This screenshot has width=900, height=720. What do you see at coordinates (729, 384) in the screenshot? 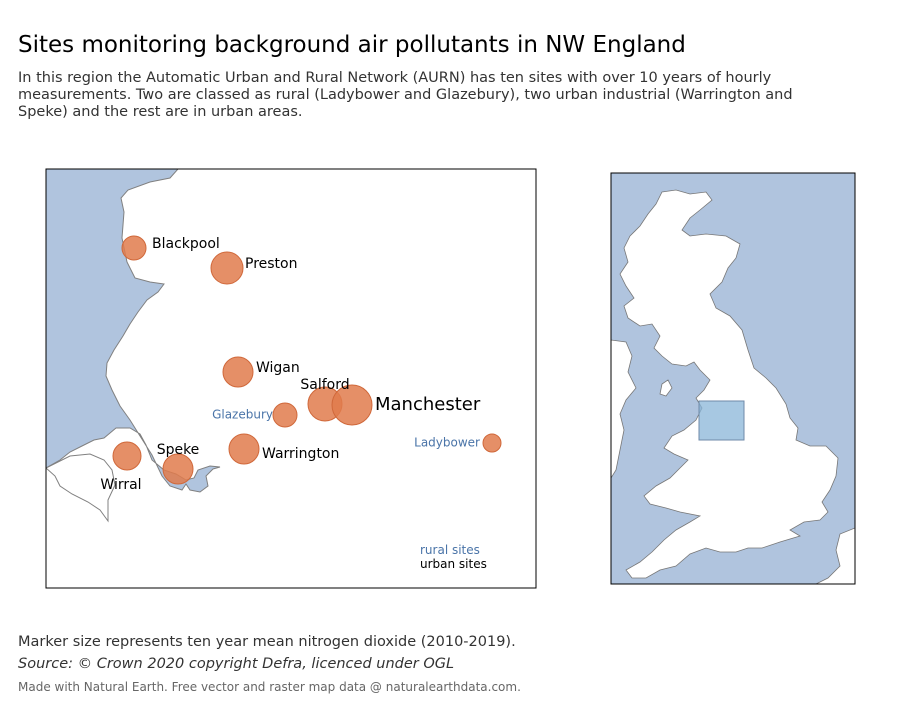
I see `great-britain` at bounding box center [729, 384].